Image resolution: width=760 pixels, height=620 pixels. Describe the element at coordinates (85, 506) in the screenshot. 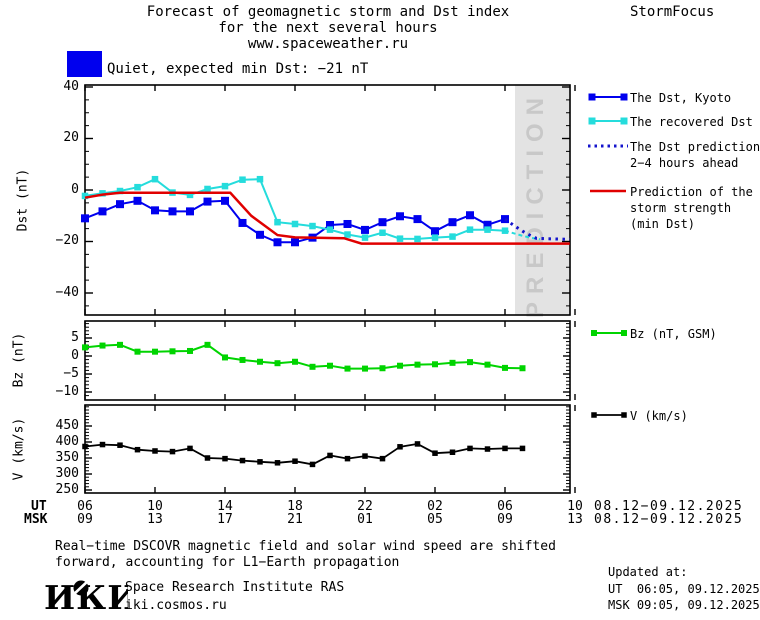

I see `xtick-ut-06: 06` at that location.